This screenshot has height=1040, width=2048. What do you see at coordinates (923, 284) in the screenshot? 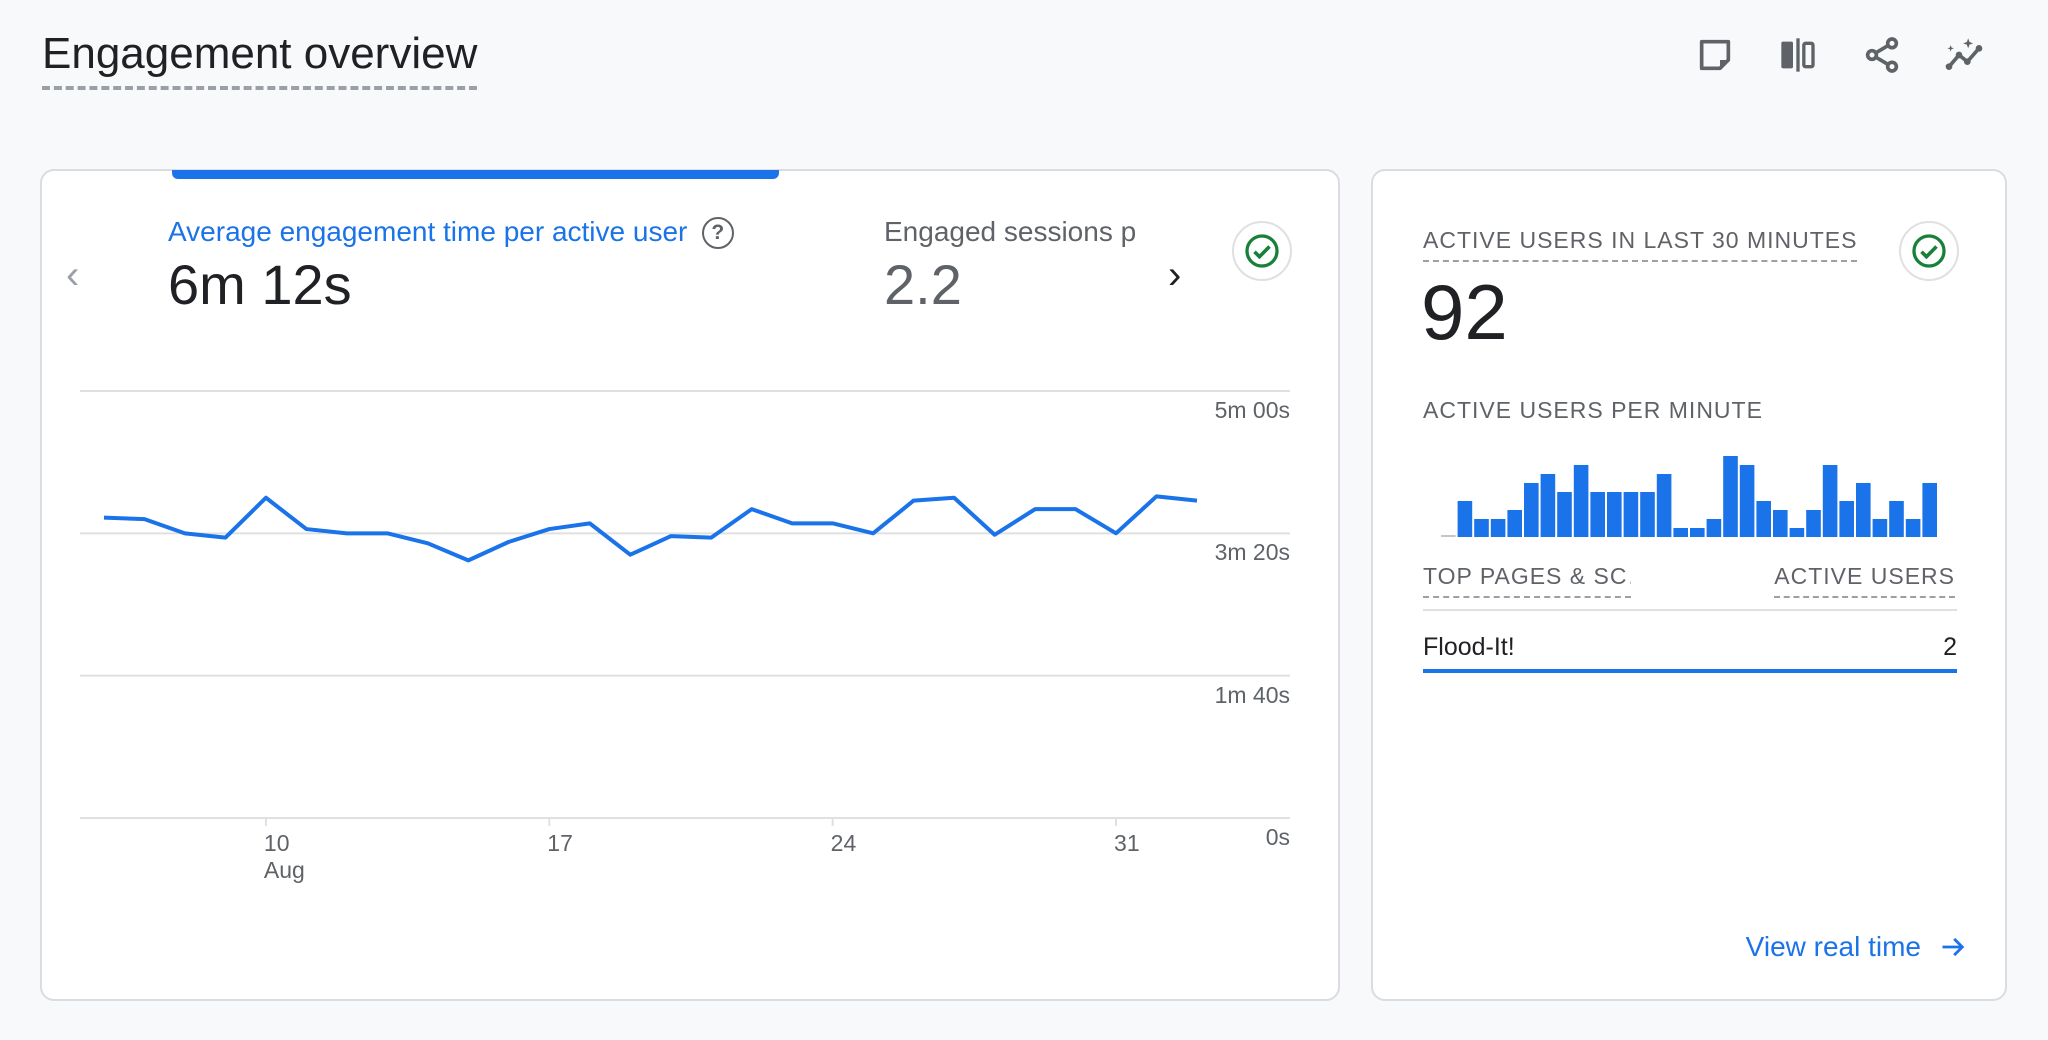
I see `metric-value: 2.2` at bounding box center [923, 284].